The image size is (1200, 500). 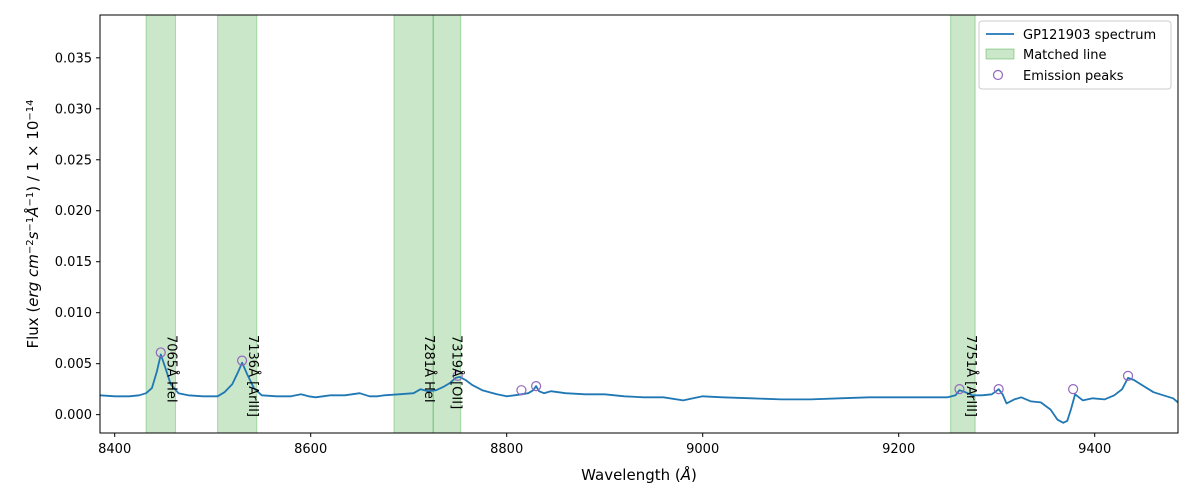 What do you see at coordinates (1094, 449) in the screenshot?
I see `x-tick-label-5: 9400` at bounding box center [1094, 449].